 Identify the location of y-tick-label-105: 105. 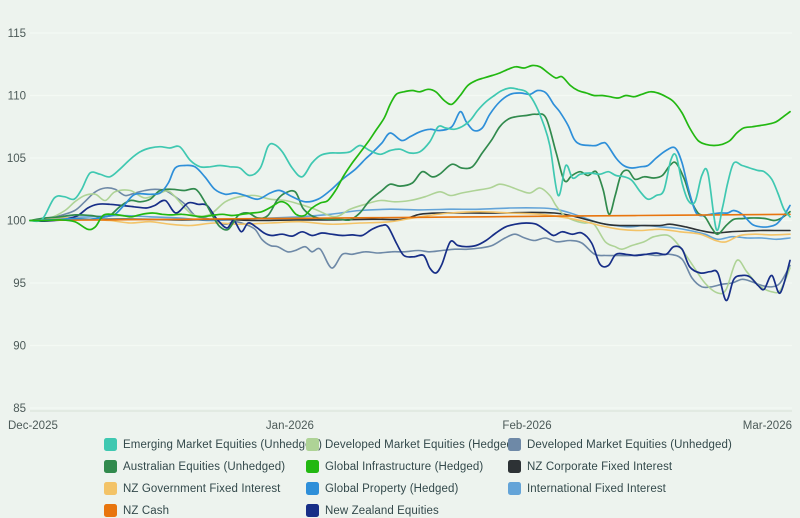
(16, 159).